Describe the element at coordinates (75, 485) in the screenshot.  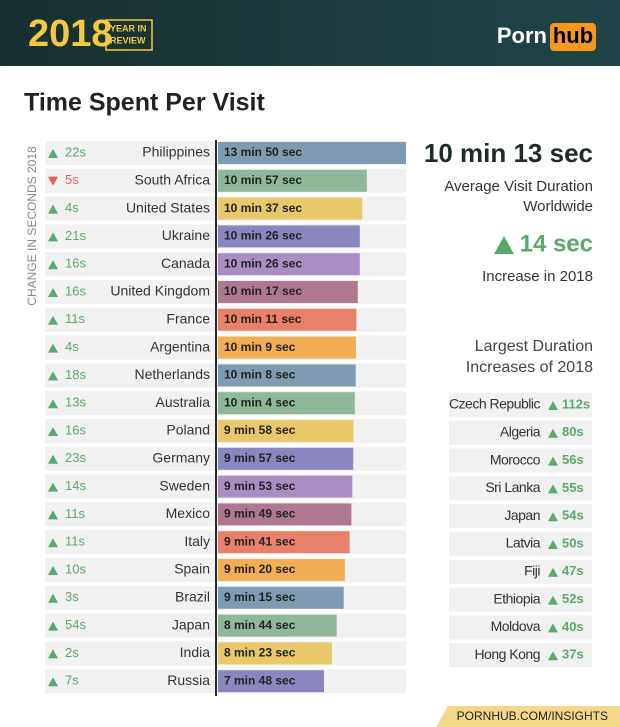
I see `change-label: 14s` at that location.